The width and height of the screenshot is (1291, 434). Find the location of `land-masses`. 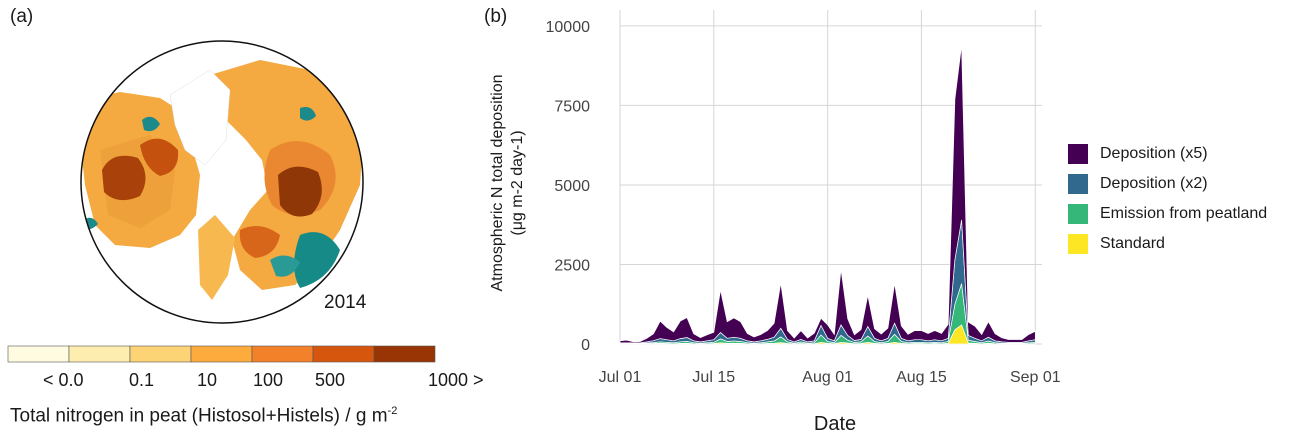

land-masses is located at coordinates (222, 180).